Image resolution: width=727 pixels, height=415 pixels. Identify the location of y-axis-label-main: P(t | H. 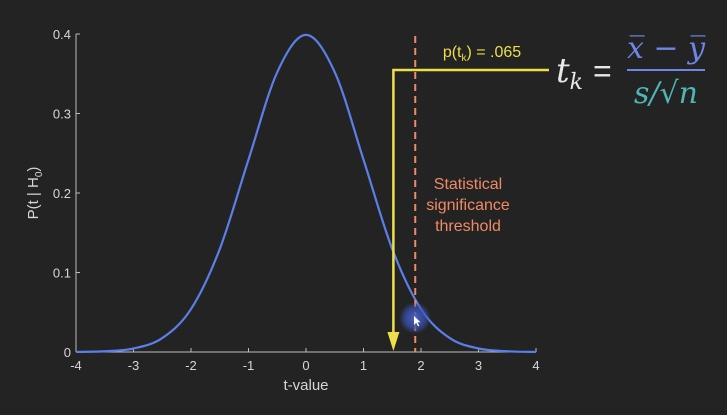
(33, 198).